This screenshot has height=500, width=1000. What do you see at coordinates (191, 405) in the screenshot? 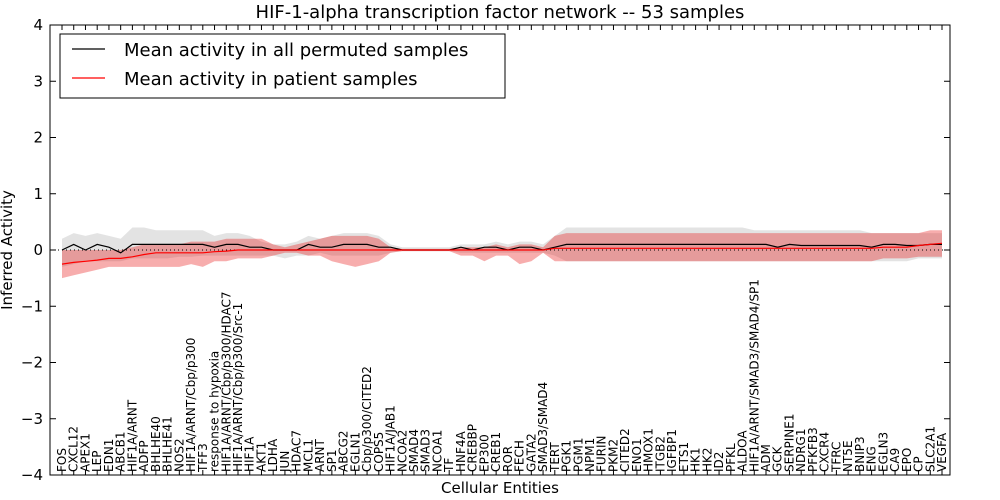
I see `x-tick-label: HIF1A/ARNT/Cbp/p300` at bounding box center [191, 405].